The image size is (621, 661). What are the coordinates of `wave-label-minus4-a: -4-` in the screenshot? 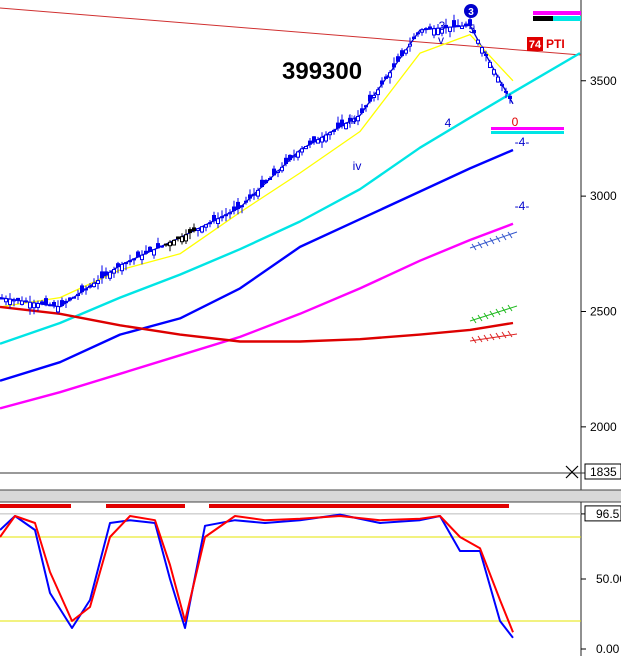 It's located at (522, 142).